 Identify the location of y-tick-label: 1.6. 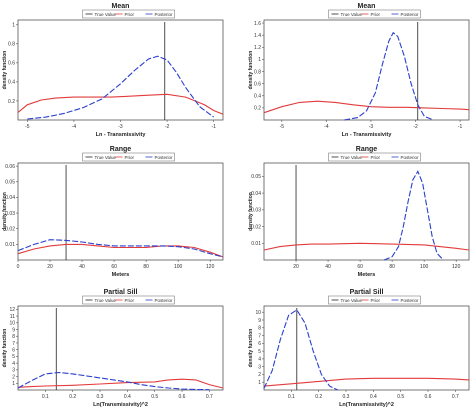
(257, 24).